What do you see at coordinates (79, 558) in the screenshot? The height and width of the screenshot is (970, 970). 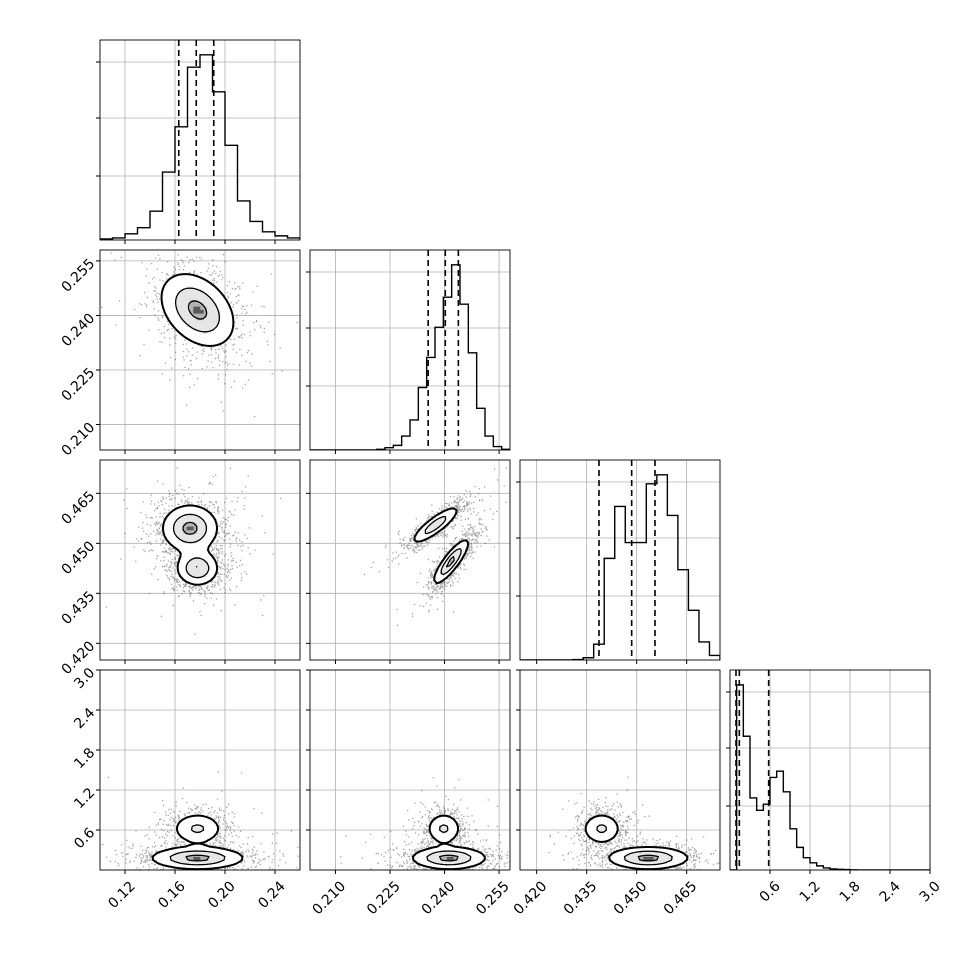 I see `y-tick-label: 0.450` at bounding box center [79, 558].